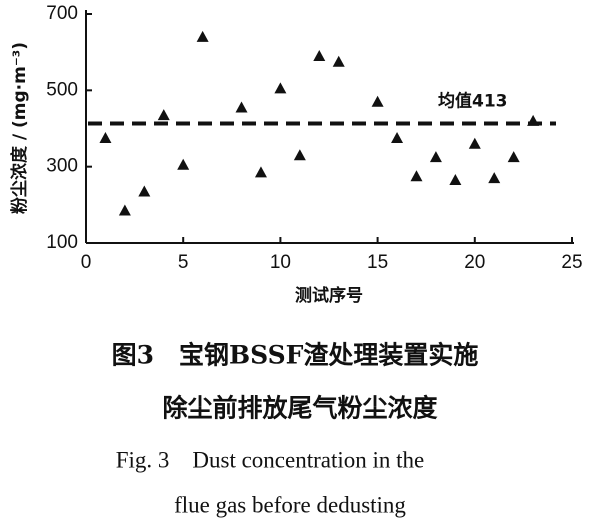 This screenshot has height=526, width=591. What do you see at coordinates (474, 262) in the screenshot?
I see `x-tick-label: 20` at bounding box center [474, 262].